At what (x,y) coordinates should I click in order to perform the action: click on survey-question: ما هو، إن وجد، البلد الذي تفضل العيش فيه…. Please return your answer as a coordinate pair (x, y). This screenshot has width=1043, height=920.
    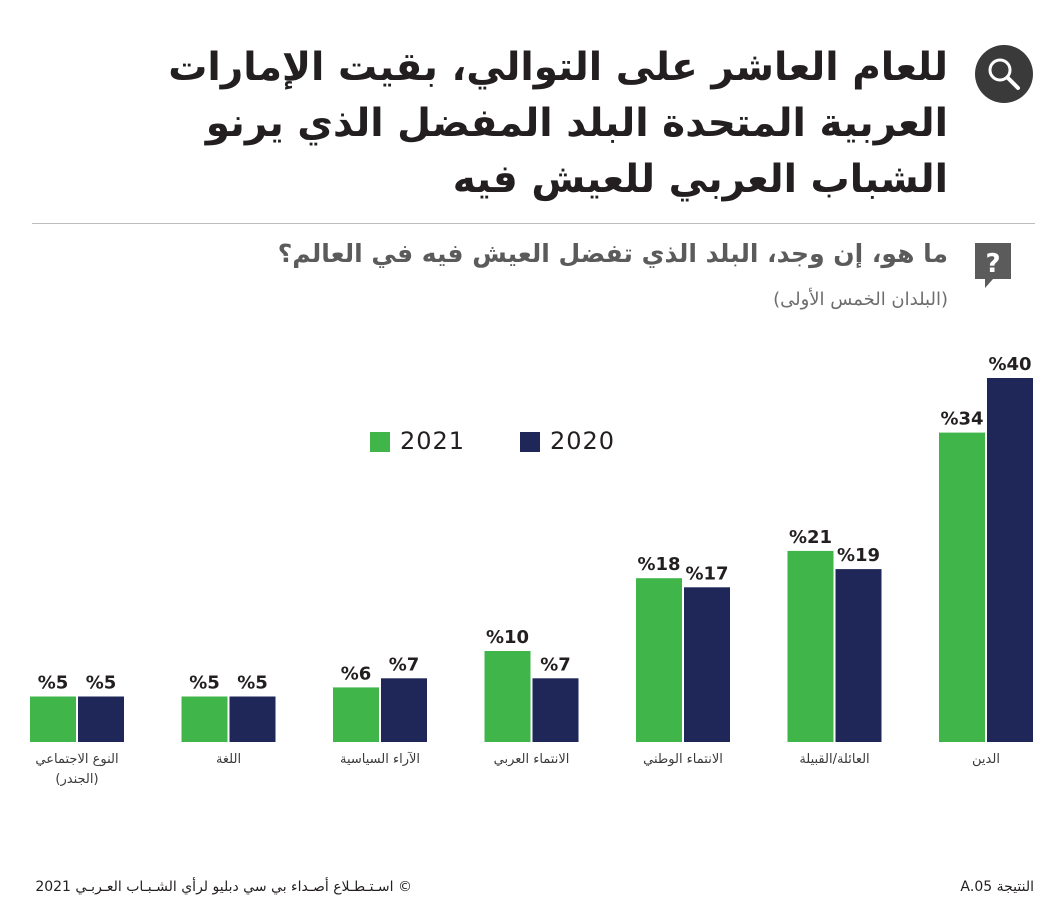
    Looking at the image, I should click on (612, 253).